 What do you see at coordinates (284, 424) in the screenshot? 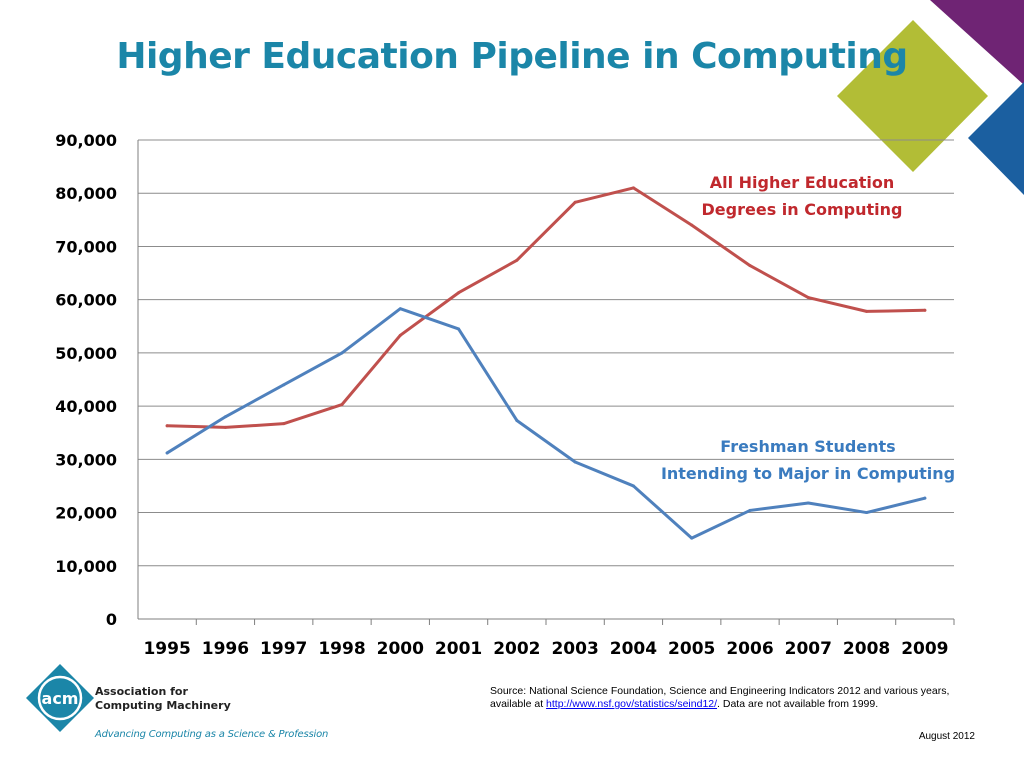
I see `data-point-s0-1997` at bounding box center [284, 424].